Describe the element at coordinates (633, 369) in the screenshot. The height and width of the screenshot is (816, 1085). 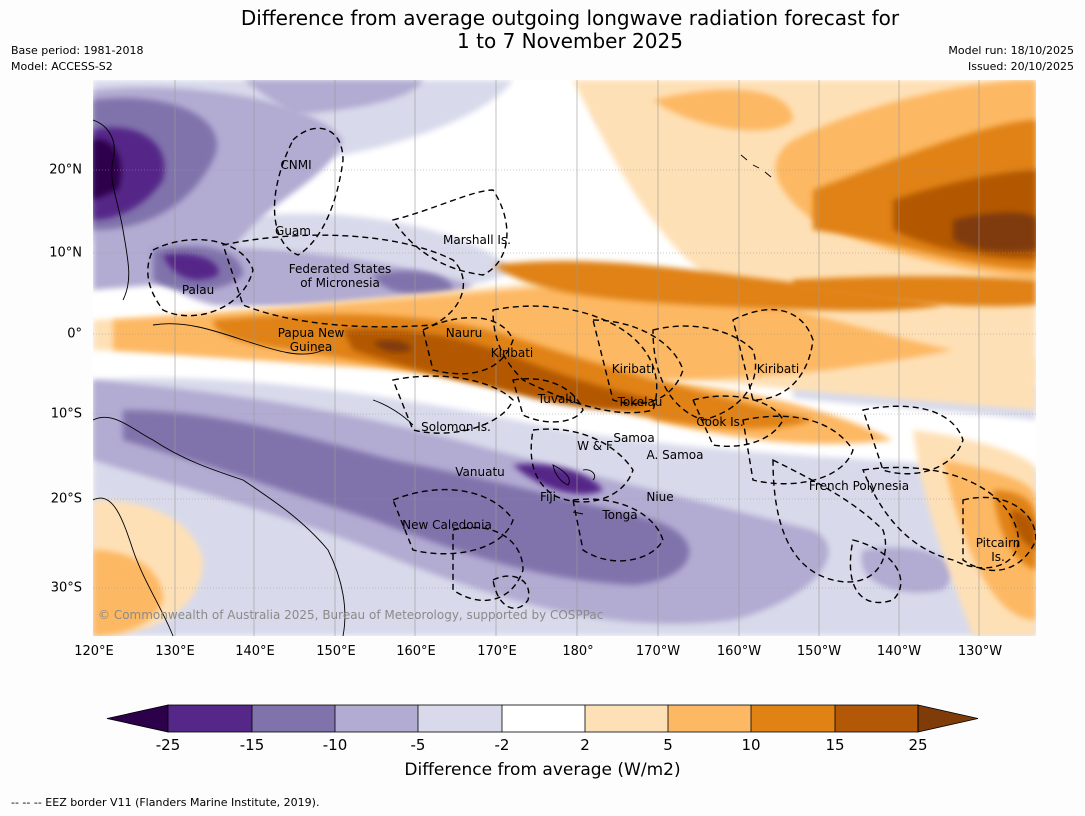
I see `region-label-kiribati-central: Kiribati` at that location.